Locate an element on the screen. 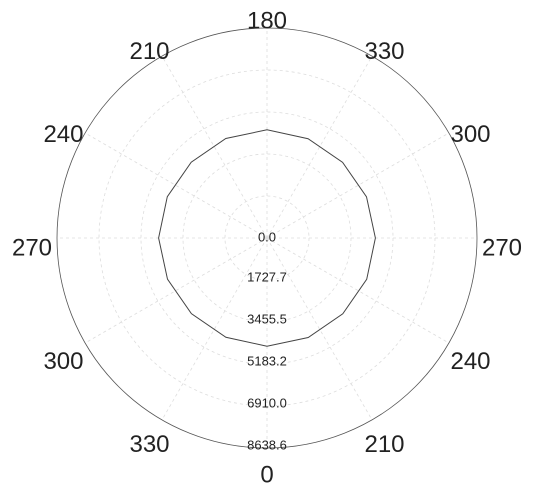 The image size is (533, 488). r-tick-label: 3455.5 is located at coordinates (267, 318).